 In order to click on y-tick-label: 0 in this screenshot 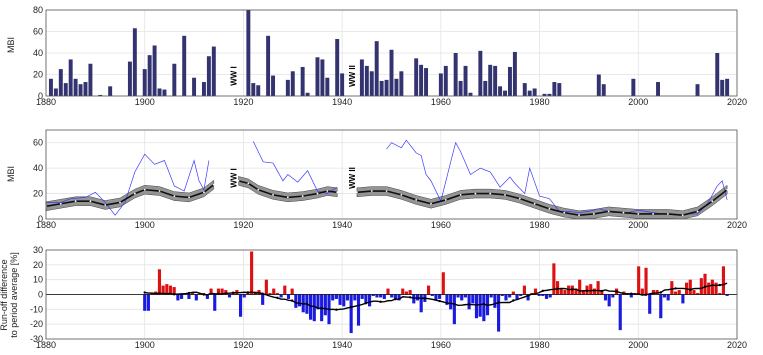, I will do `click(40, 219)`.